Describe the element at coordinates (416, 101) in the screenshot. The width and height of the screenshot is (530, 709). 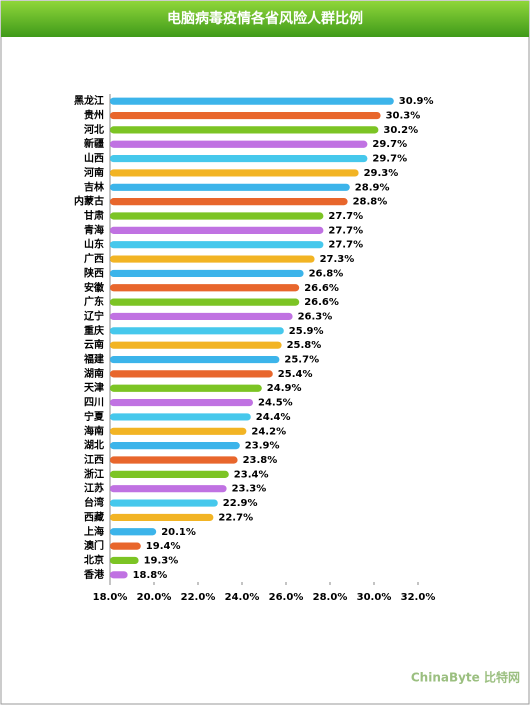
I see `value-label: 30.9%` at that location.